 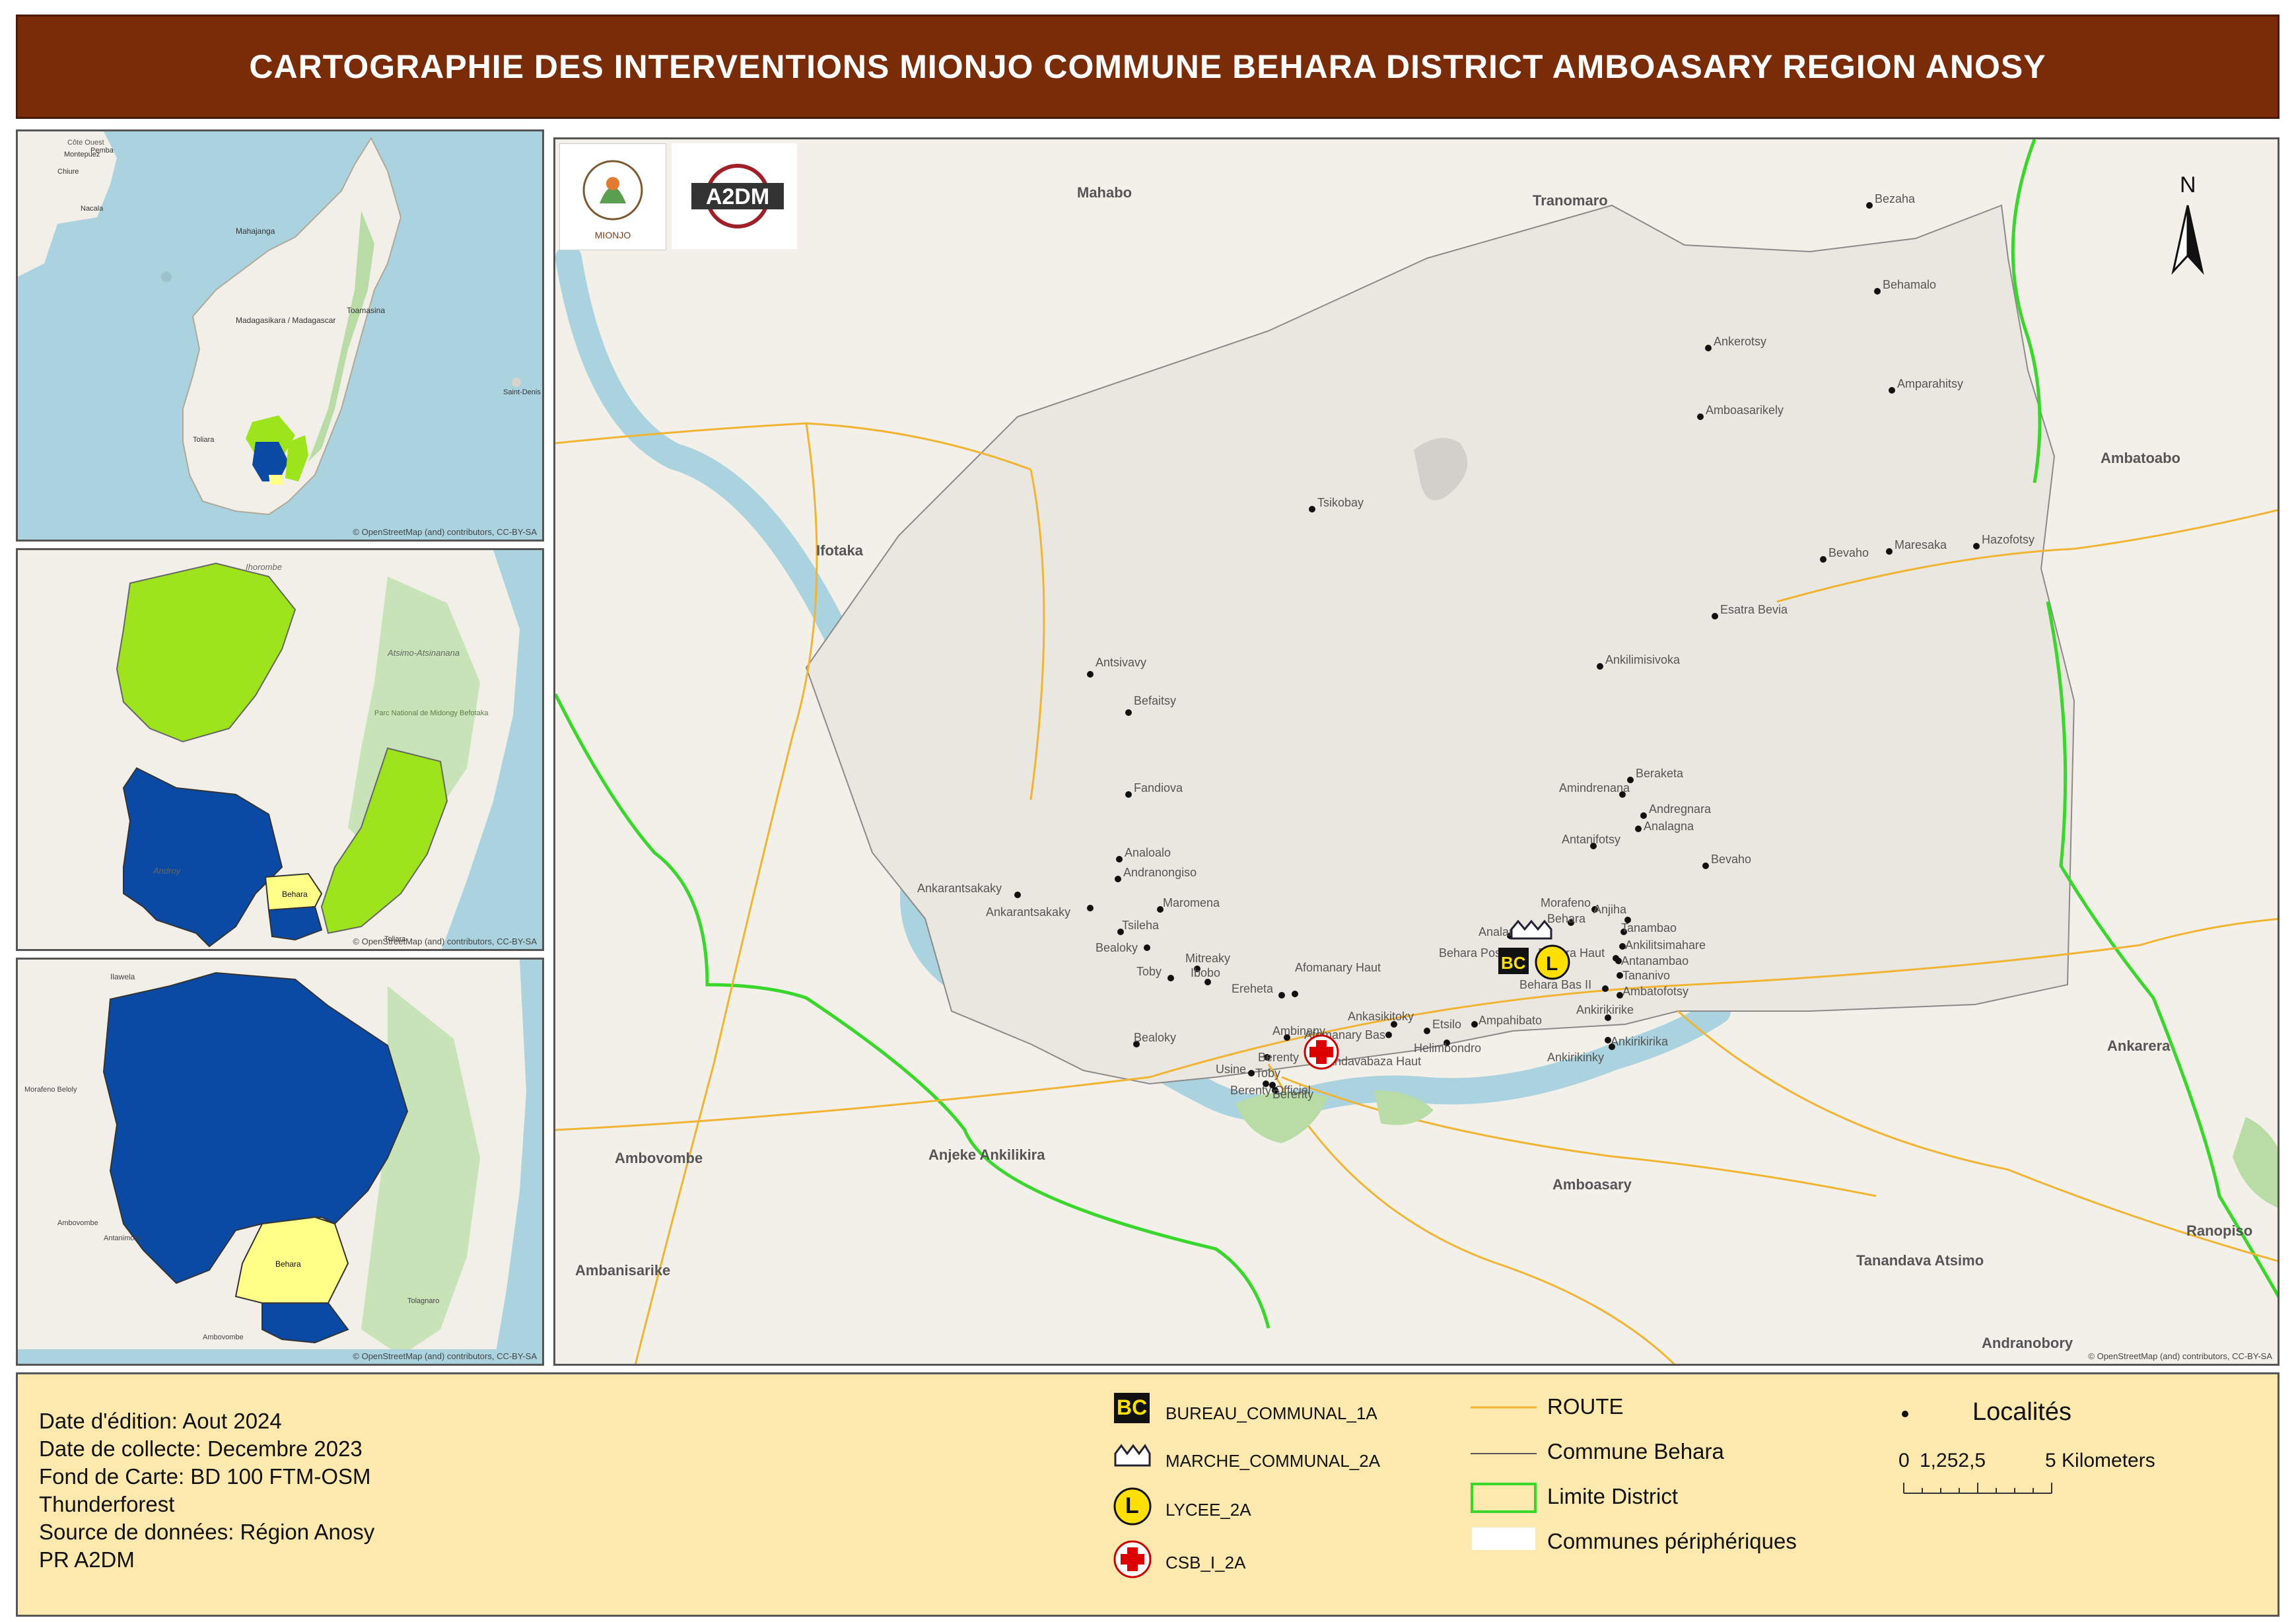 I want to click on localite: Antanambao, so click(x=1651, y=961).